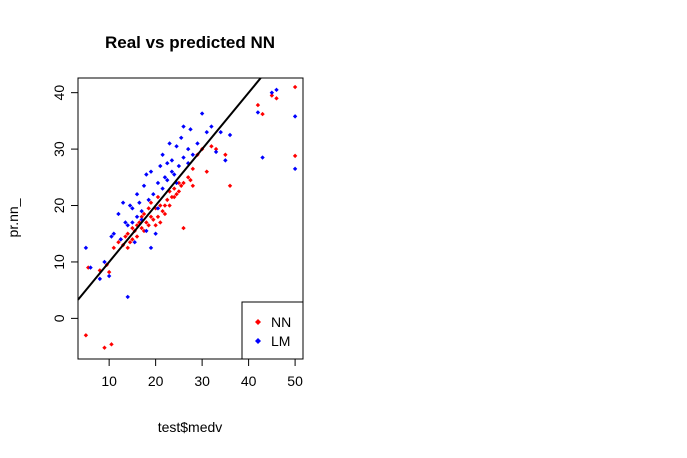 The height and width of the screenshot is (458, 687). Describe the element at coordinates (59, 93) in the screenshot. I see `y-tick-label: 40` at that location.